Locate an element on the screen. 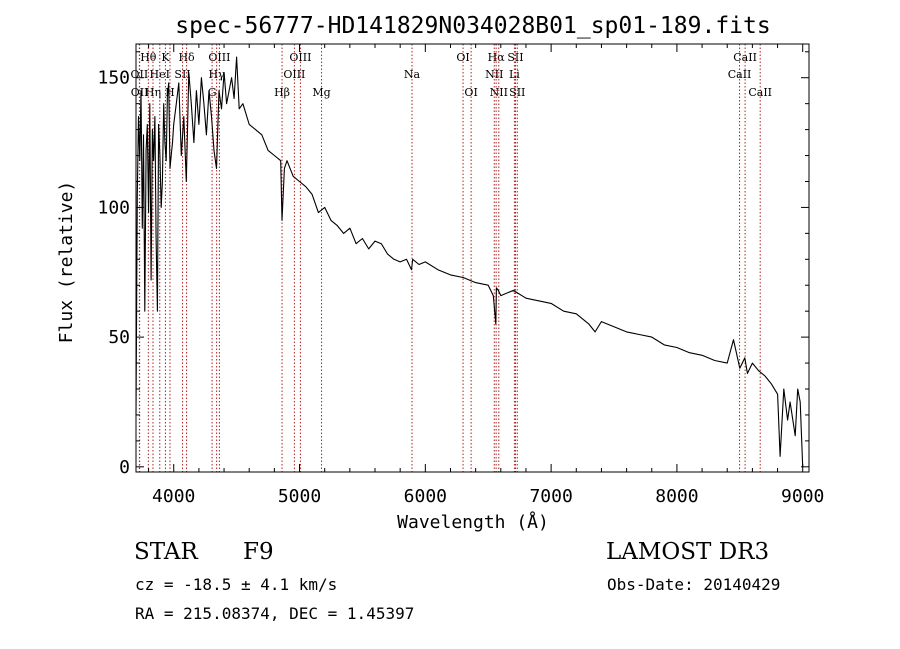 This screenshot has width=900, height=649. marker-label: Li is located at coordinates (514, 74).